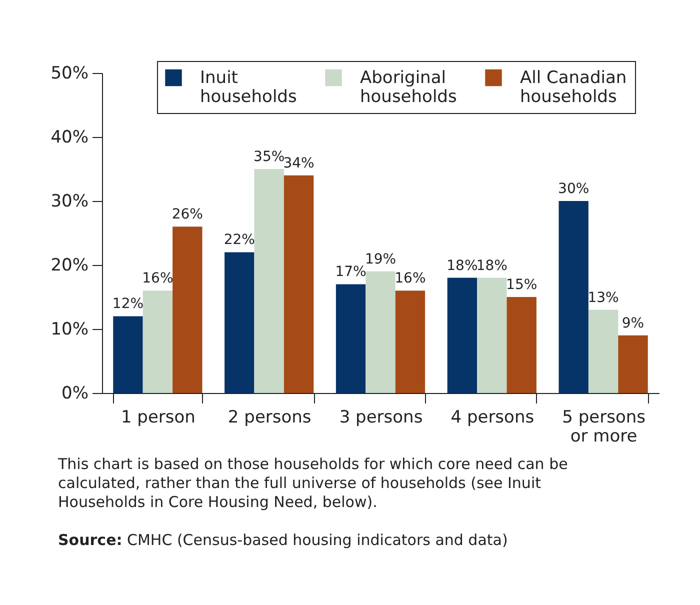 This screenshot has height=605, width=700. What do you see at coordinates (313, 483) in the screenshot?
I see `text: This chart is based on those households for which core need can be calculated, rather than the full universe of households (see Inuit Households in Core Housing Need, below).` at bounding box center [313, 483].